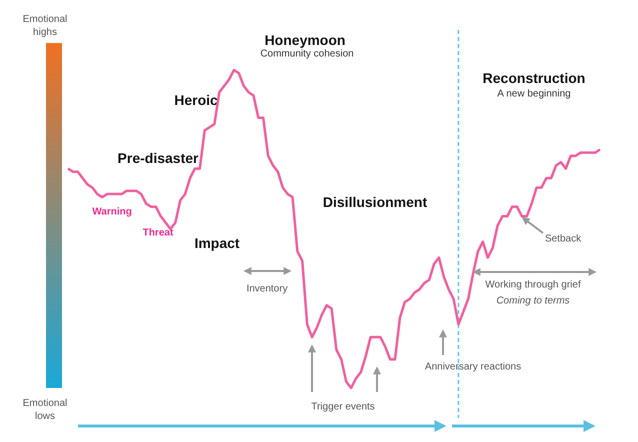 The height and width of the screenshot is (442, 638). I want to click on annotation: Setback, so click(563, 239).